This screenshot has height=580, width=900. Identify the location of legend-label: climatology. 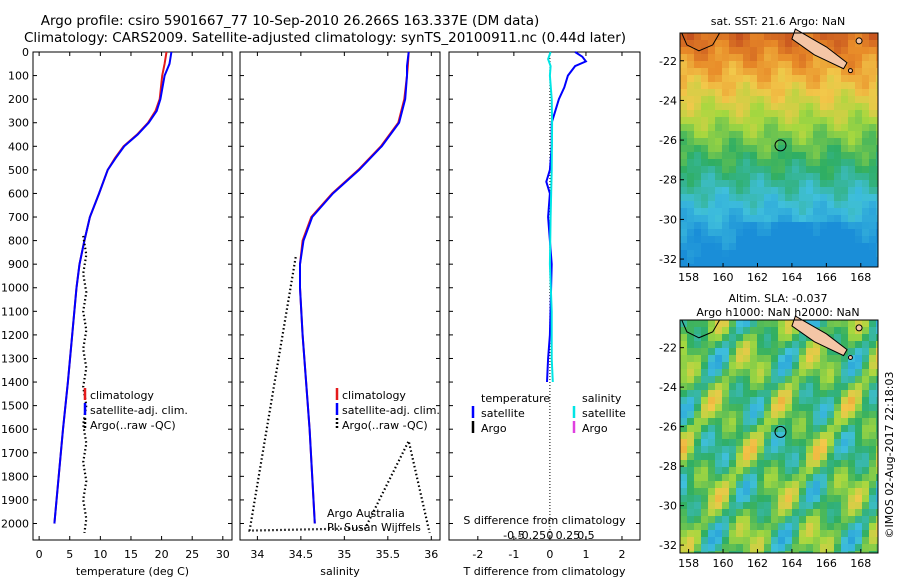
(122, 395).